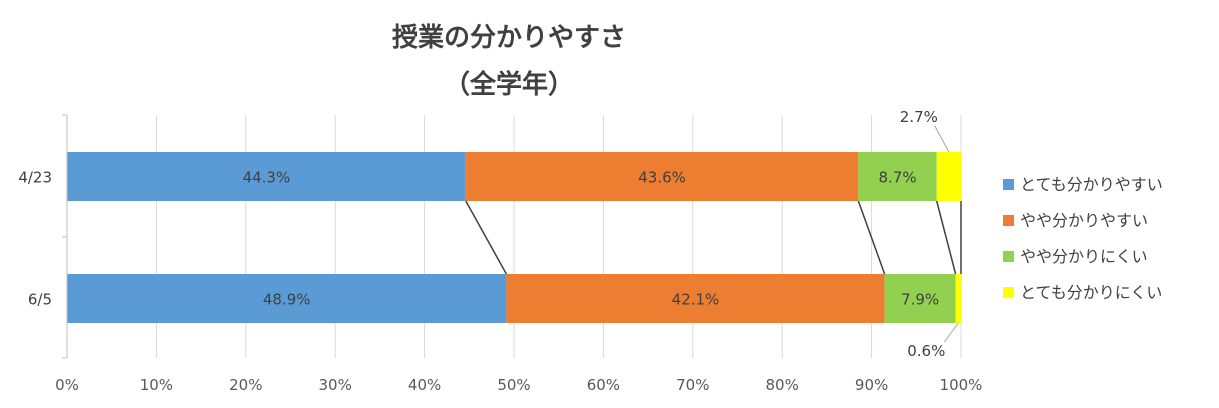 This screenshot has width=1219, height=408. I want to click on data-label: 42.1%, so click(696, 300).